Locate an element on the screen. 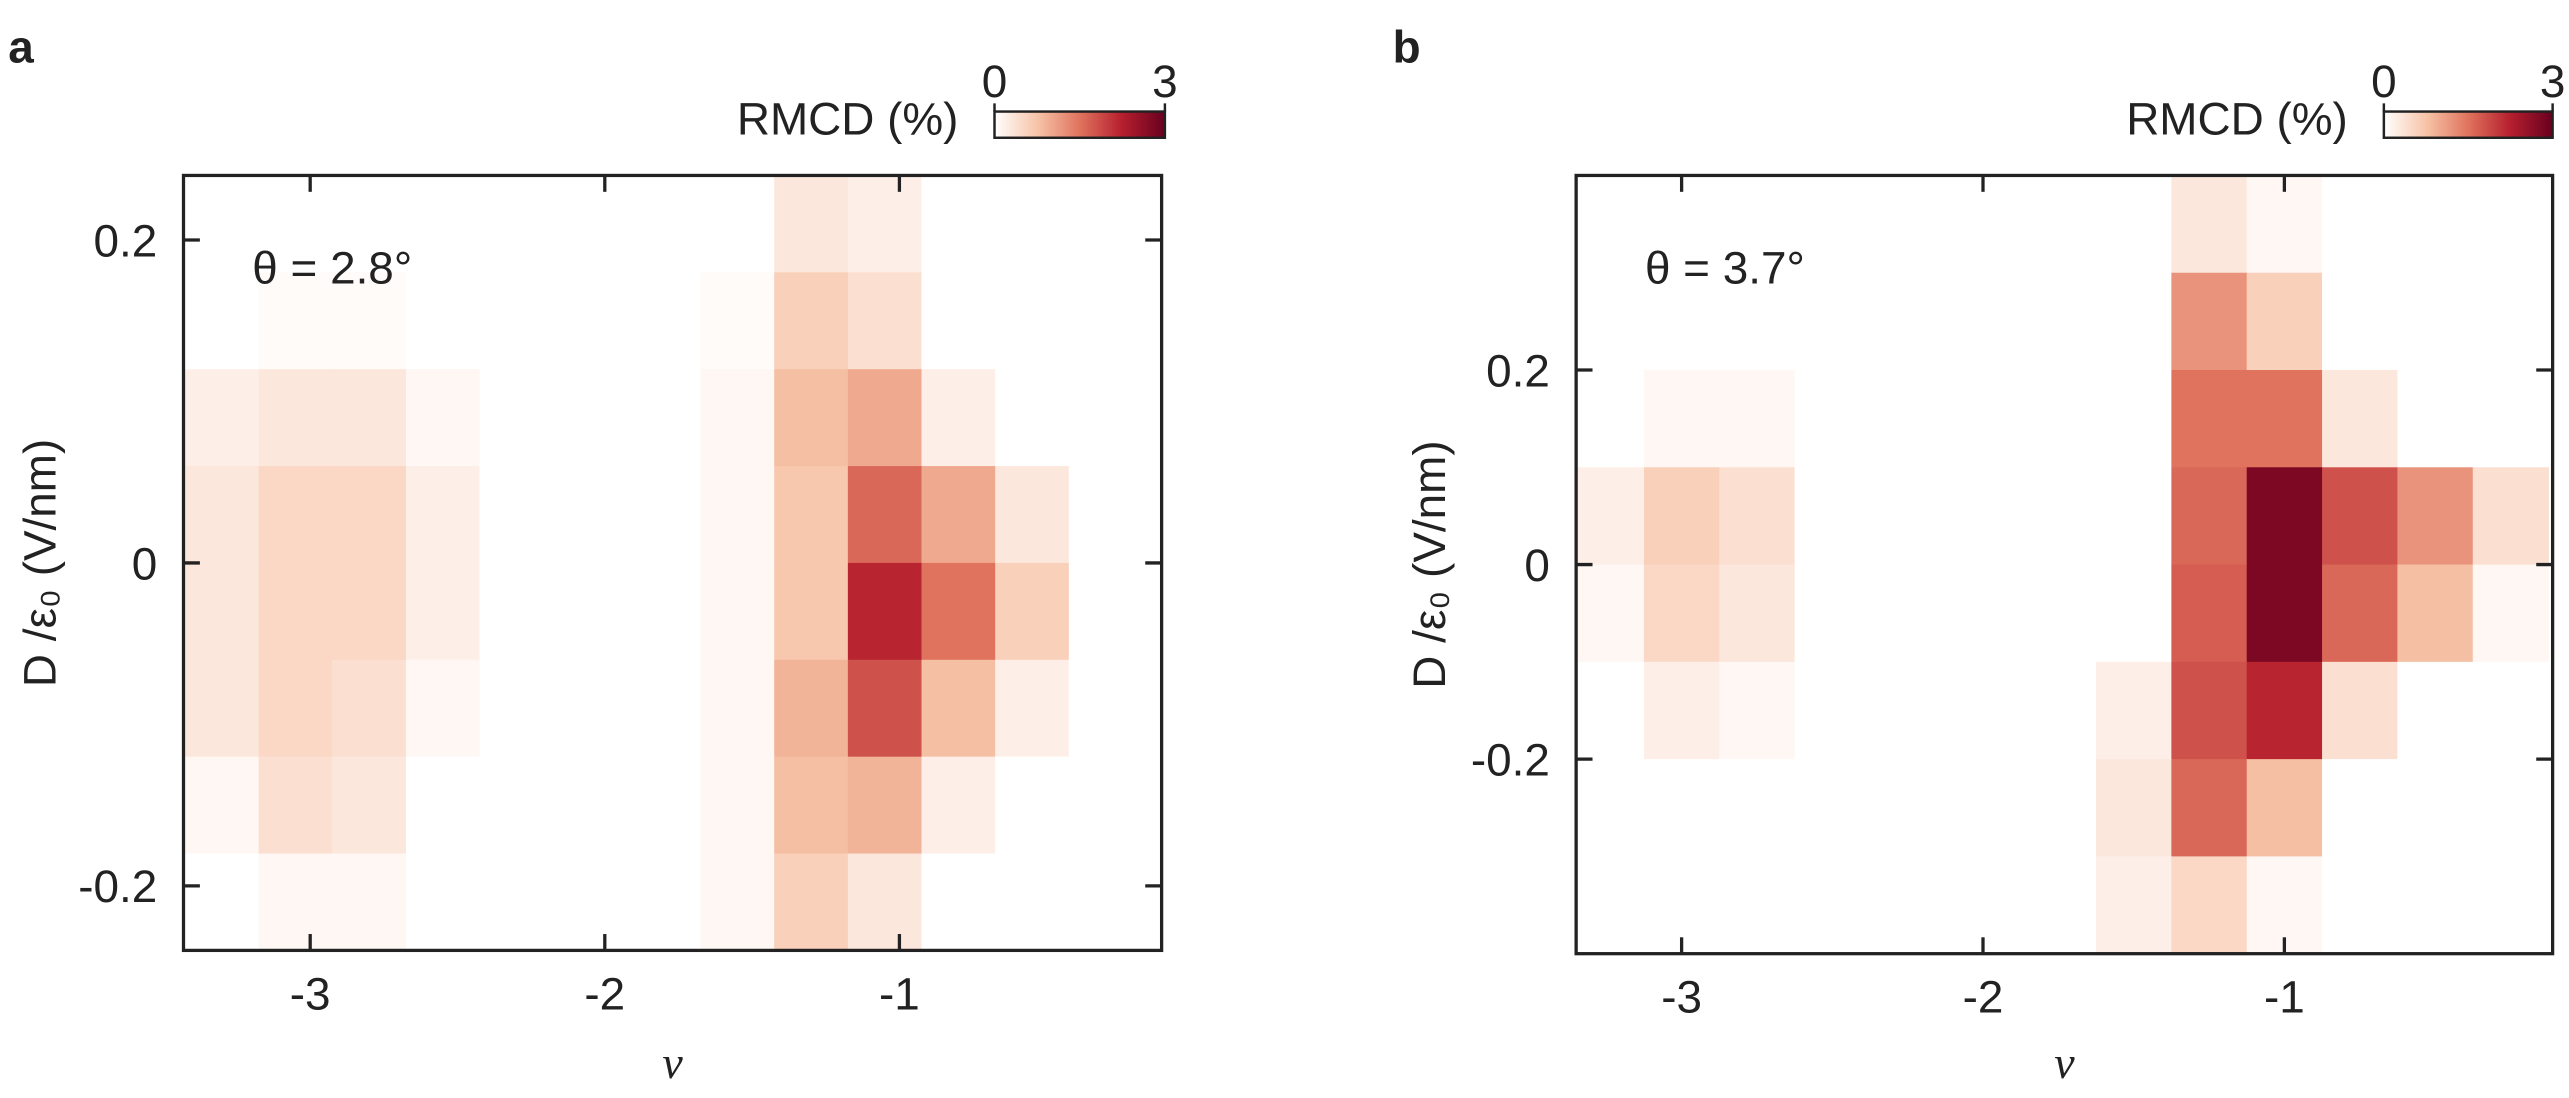 The image size is (2569, 1098). panel-label: b is located at coordinates (1407, 46).